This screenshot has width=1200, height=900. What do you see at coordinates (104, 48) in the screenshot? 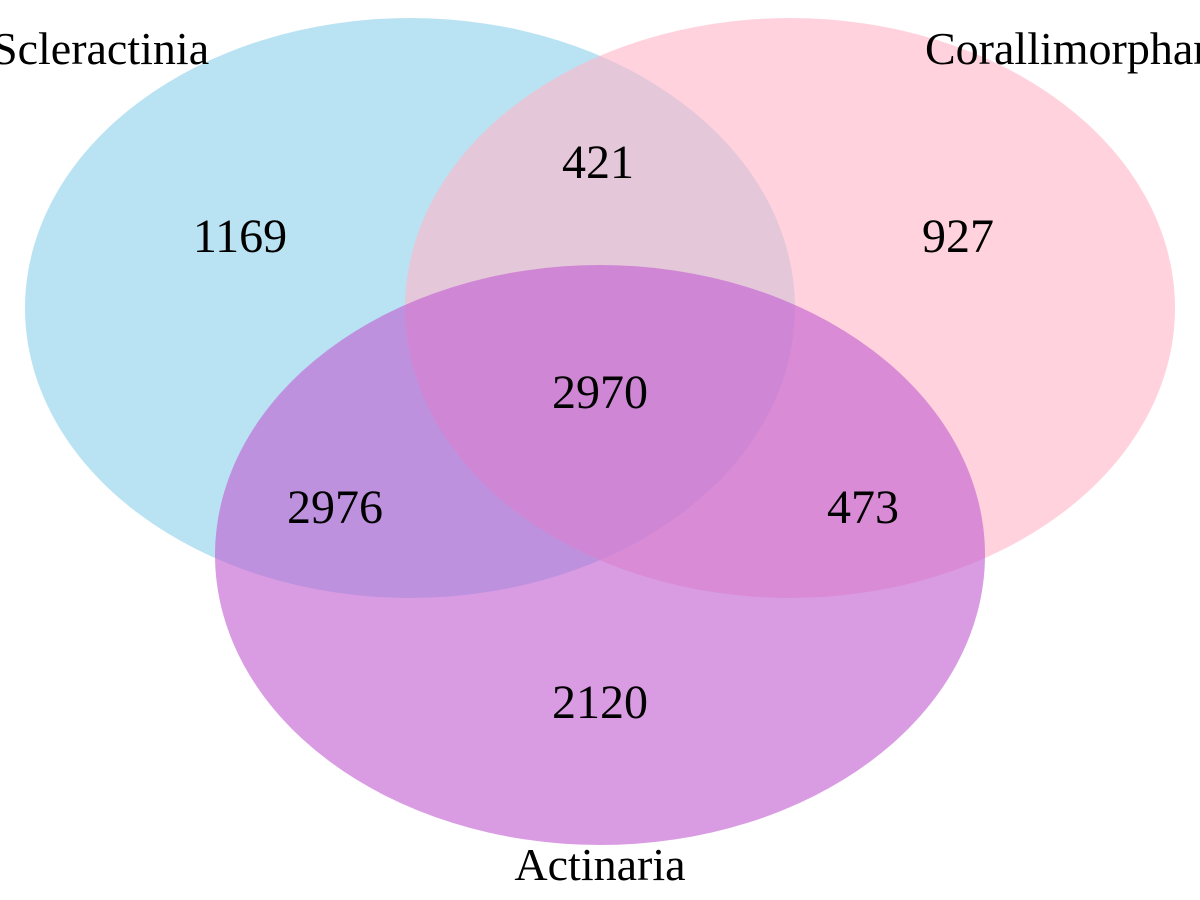
I see `set-label-scleractinia: Scleractinia` at bounding box center [104, 48].